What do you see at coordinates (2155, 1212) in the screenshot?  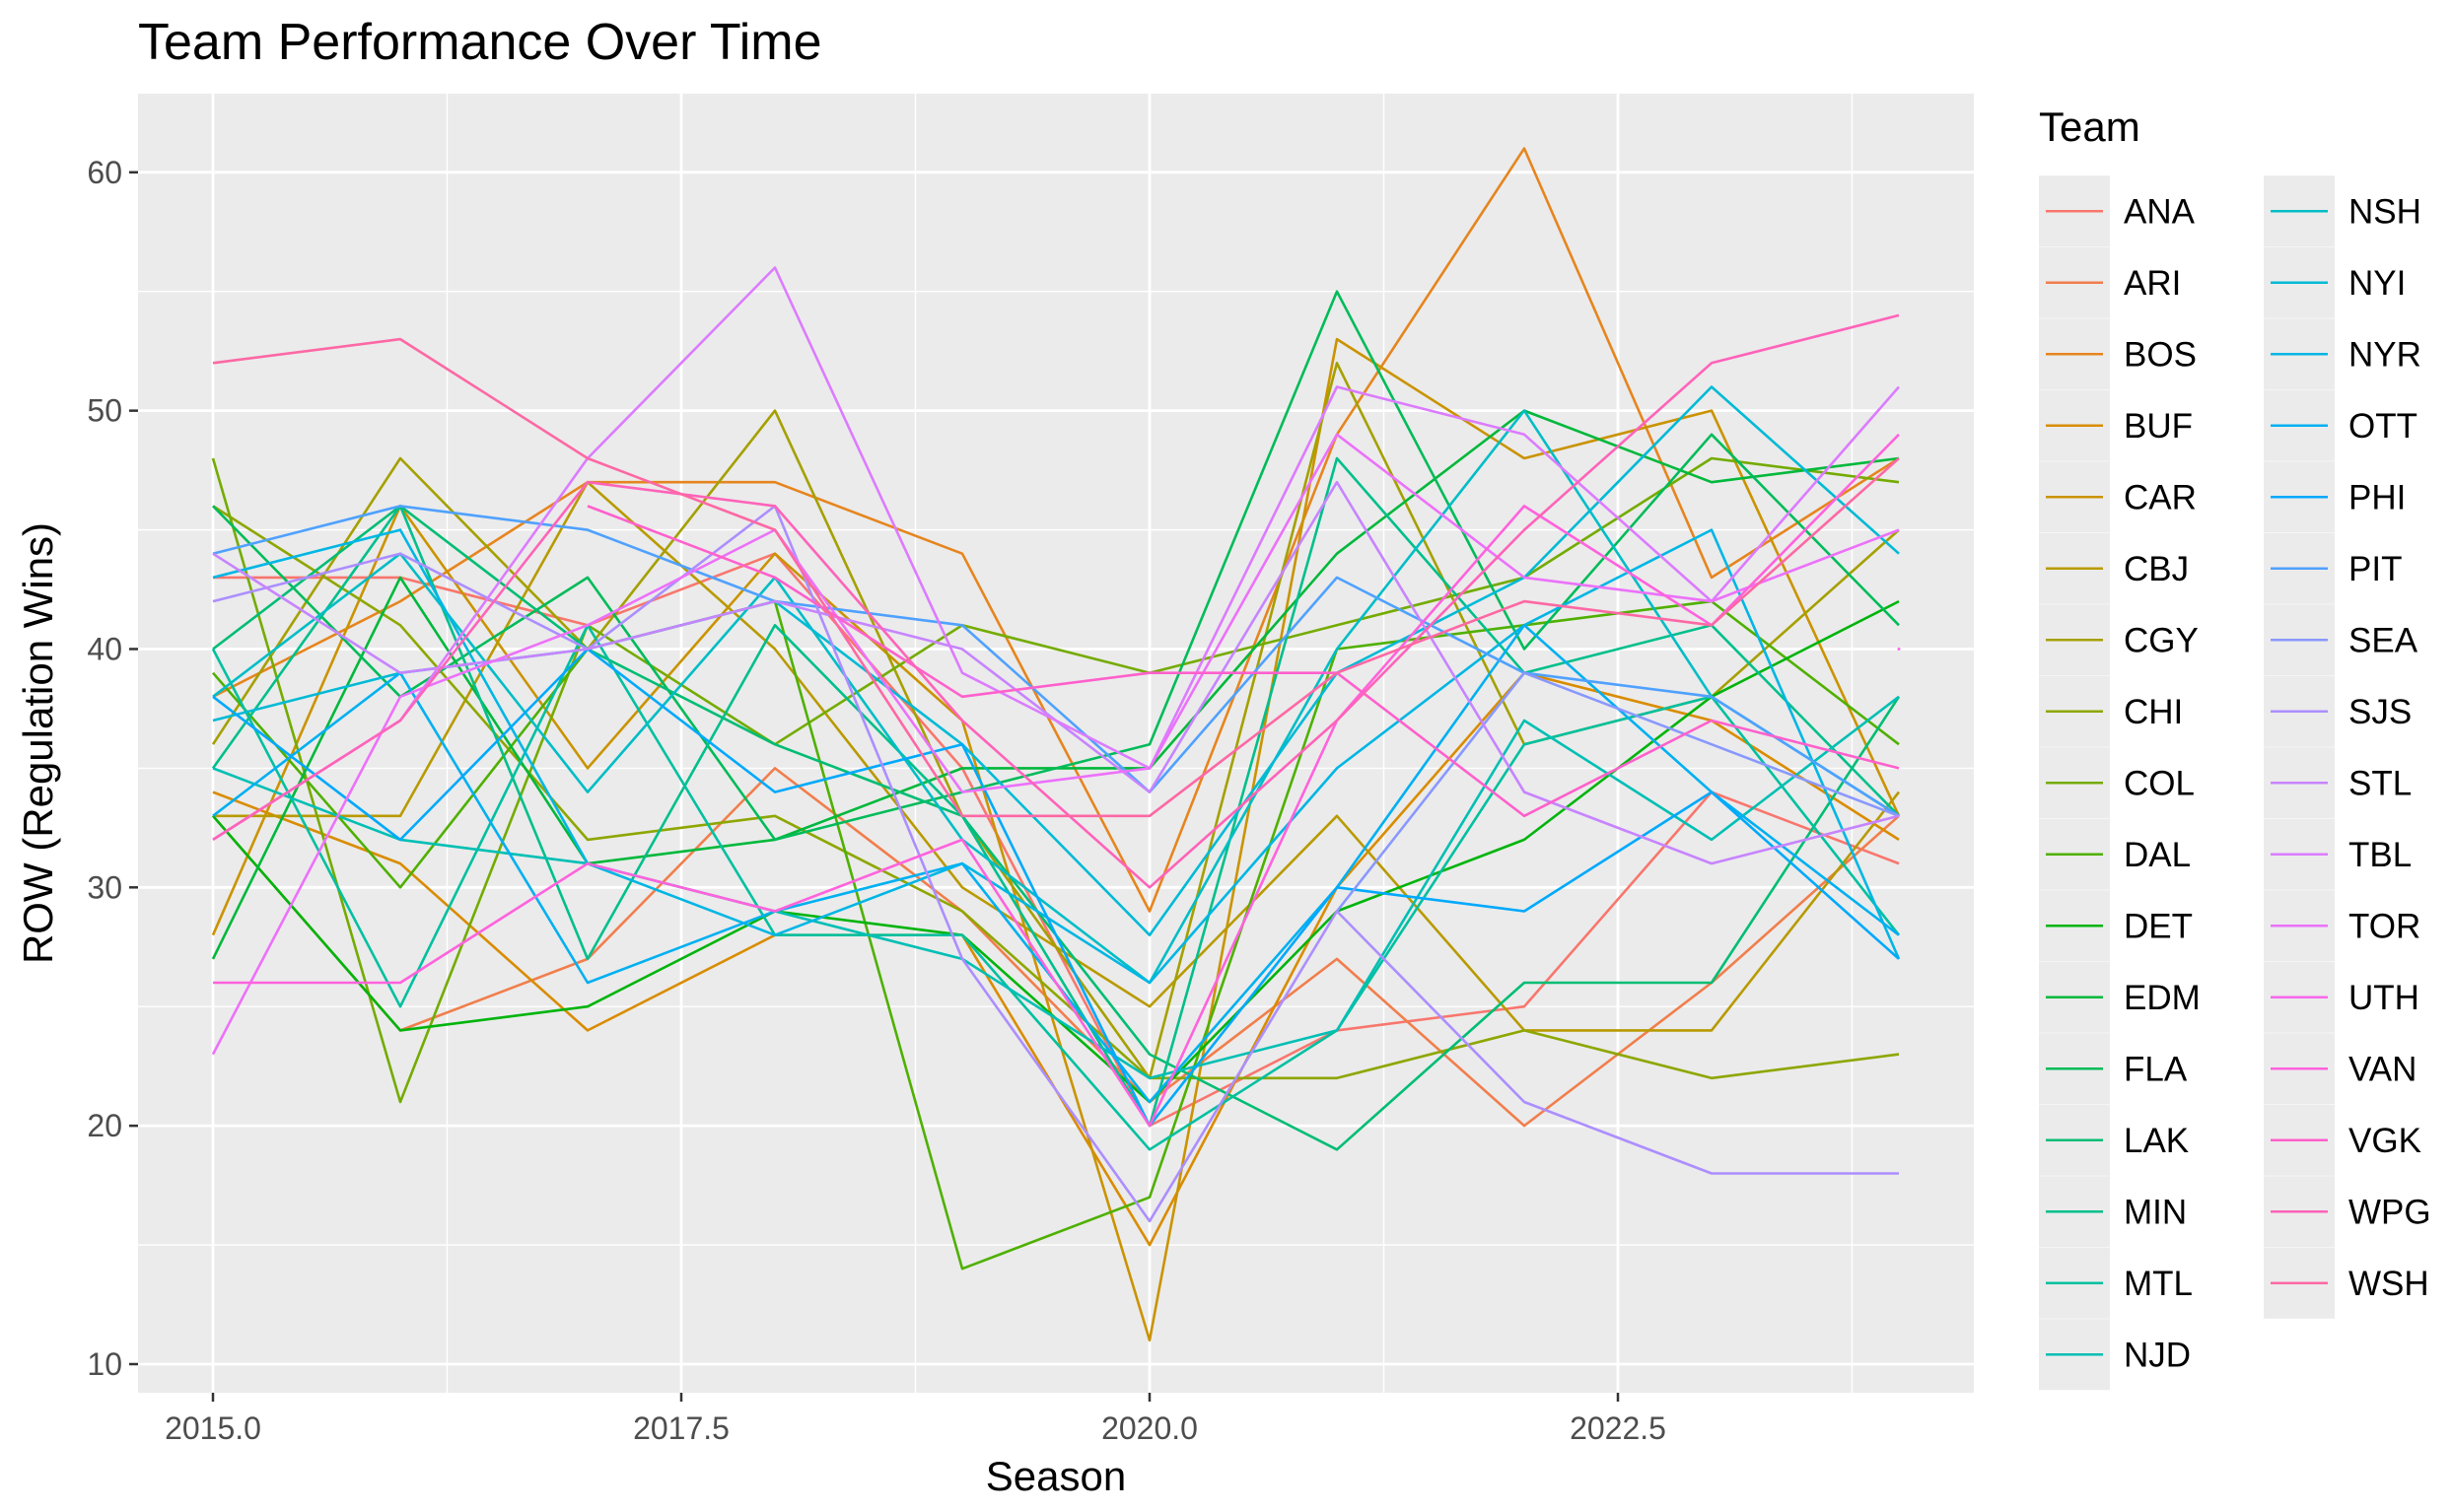 I see `legend-label-min: MIN` at bounding box center [2155, 1212].